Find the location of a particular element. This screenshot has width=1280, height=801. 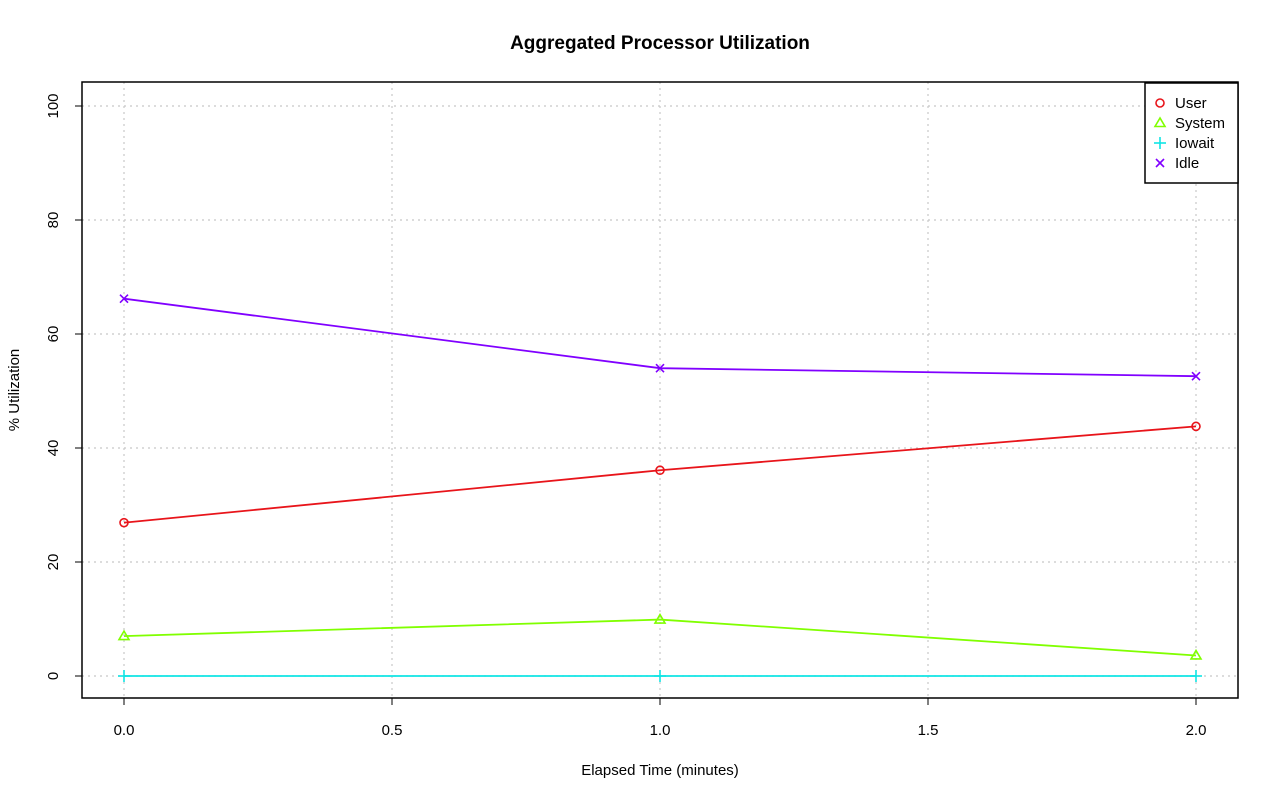

legend-user-marker is located at coordinates (1160, 103).